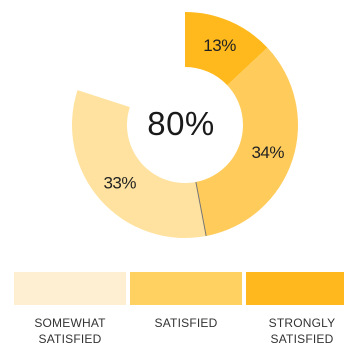 This screenshot has height=347, width=344. Describe the element at coordinates (302, 331) in the screenshot. I see `legend-label-strongly-satisfied: STRONGLY SATISFIED` at that location.